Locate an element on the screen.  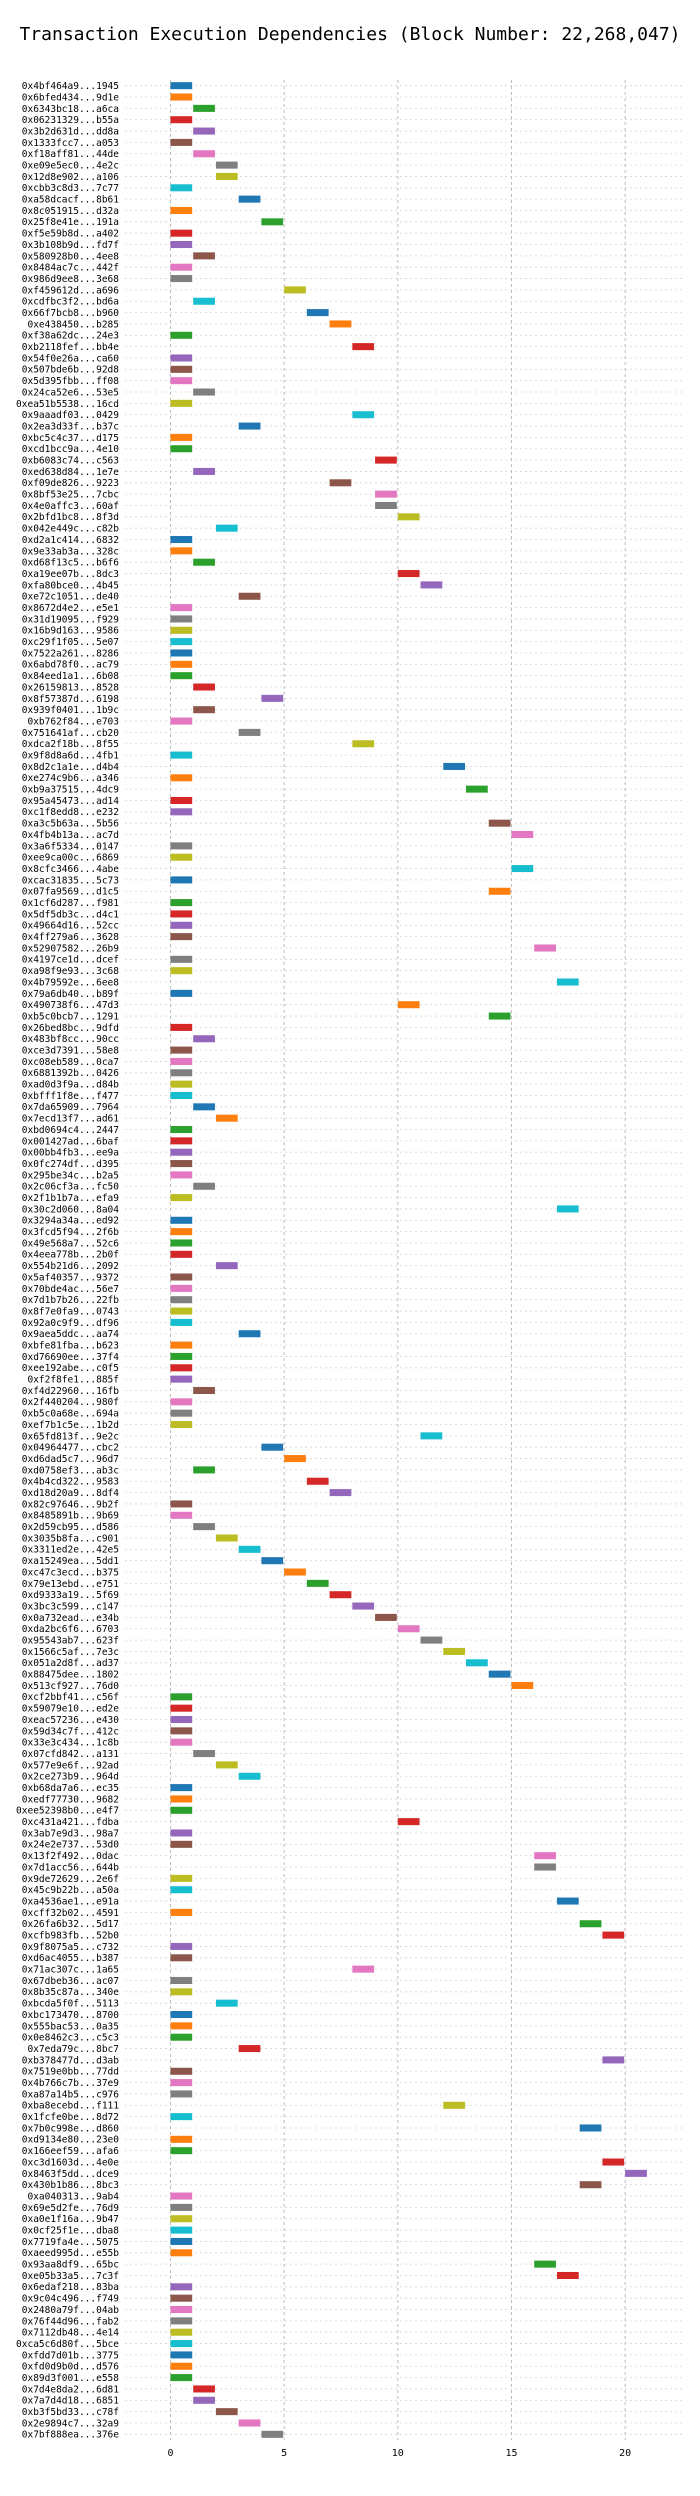
tx-hash-label: 0x3311ed2e...42e5 is located at coordinates (70, 1550).